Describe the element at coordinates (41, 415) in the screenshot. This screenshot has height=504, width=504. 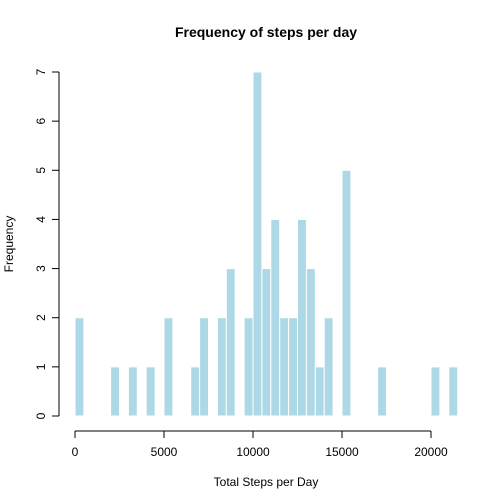
I see `y-tick-label-0: 0` at that location.